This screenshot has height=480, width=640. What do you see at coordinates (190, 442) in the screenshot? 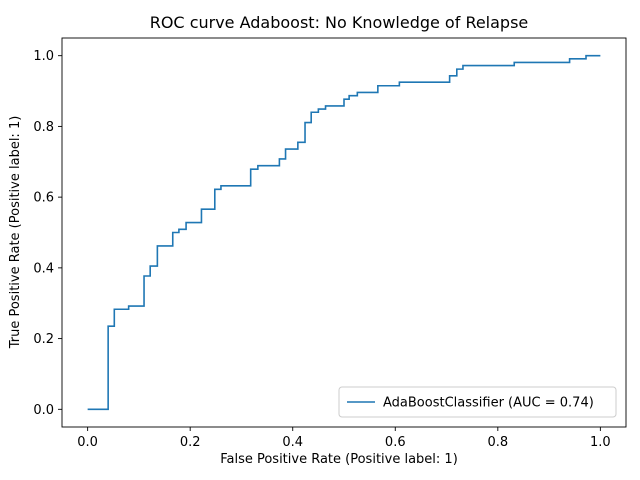
I see `x-tick-label: 0.2` at bounding box center [190, 442].